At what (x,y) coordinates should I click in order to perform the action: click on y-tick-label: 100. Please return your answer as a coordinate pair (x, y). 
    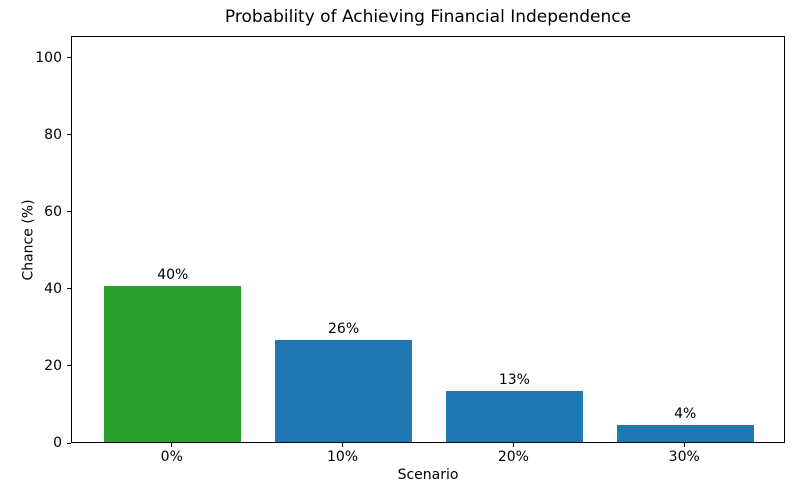
    Looking at the image, I should click on (48, 57).